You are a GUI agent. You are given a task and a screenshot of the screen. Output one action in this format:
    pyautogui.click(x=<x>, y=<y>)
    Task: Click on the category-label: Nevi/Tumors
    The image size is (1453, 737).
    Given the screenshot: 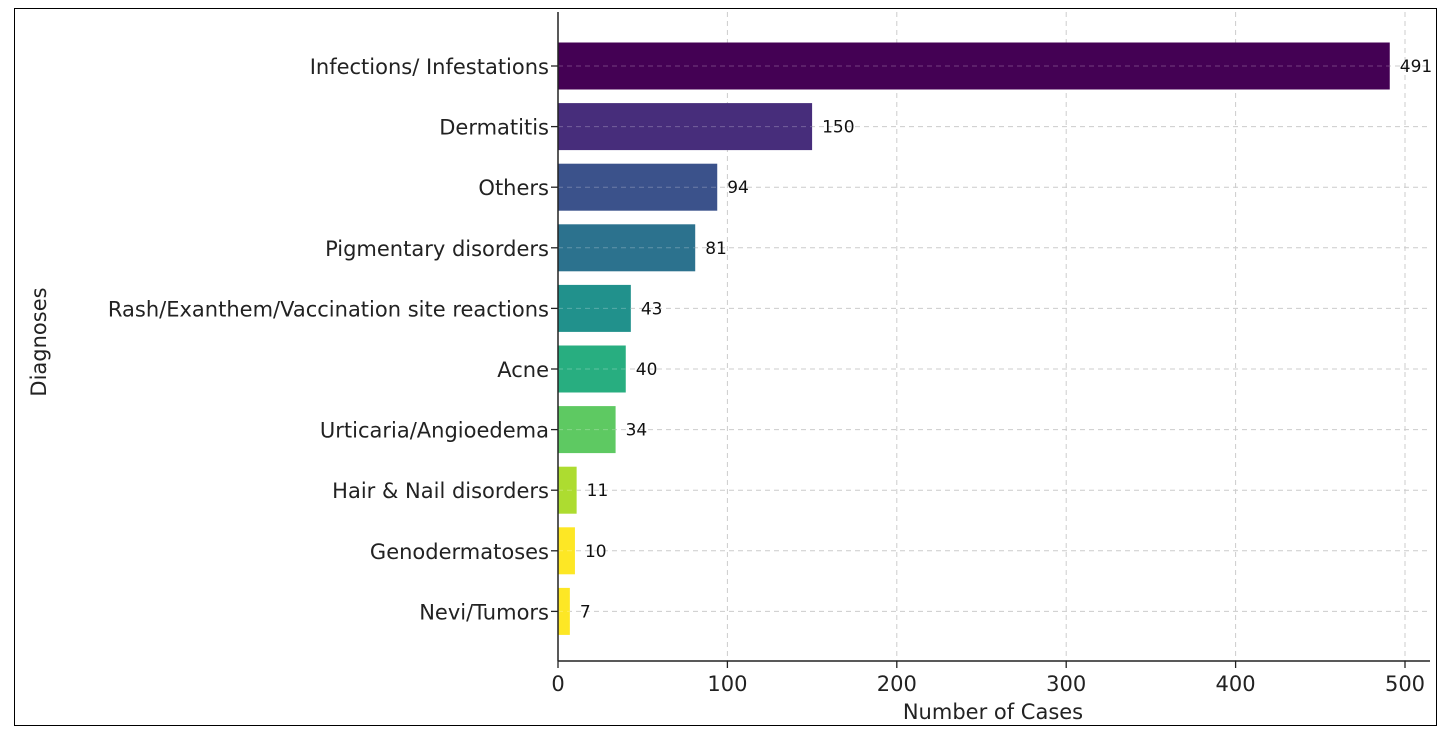 What is the action you would take?
    pyautogui.click(x=484, y=612)
    